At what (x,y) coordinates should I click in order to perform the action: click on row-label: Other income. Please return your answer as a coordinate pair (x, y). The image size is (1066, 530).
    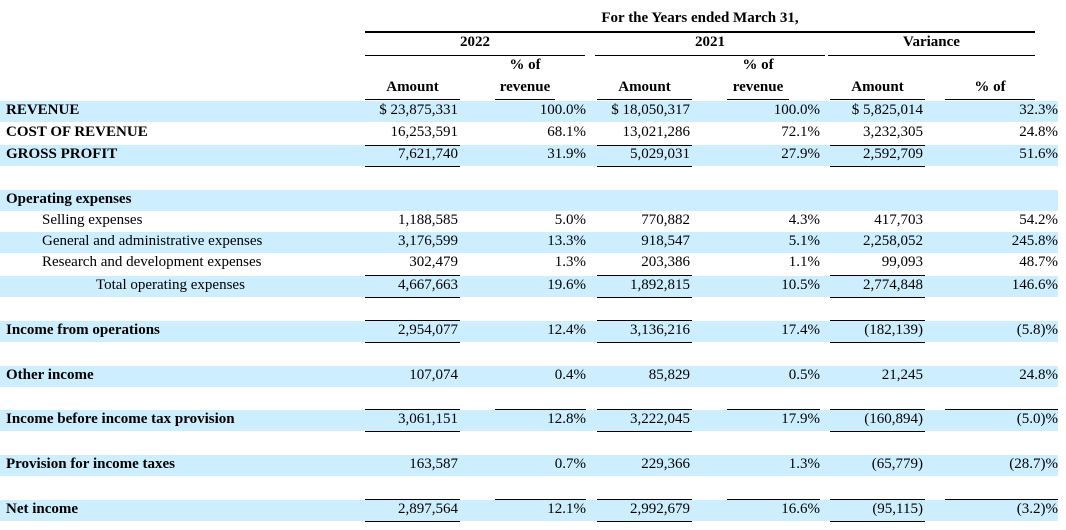
    Looking at the image, I should click on (50, 375).